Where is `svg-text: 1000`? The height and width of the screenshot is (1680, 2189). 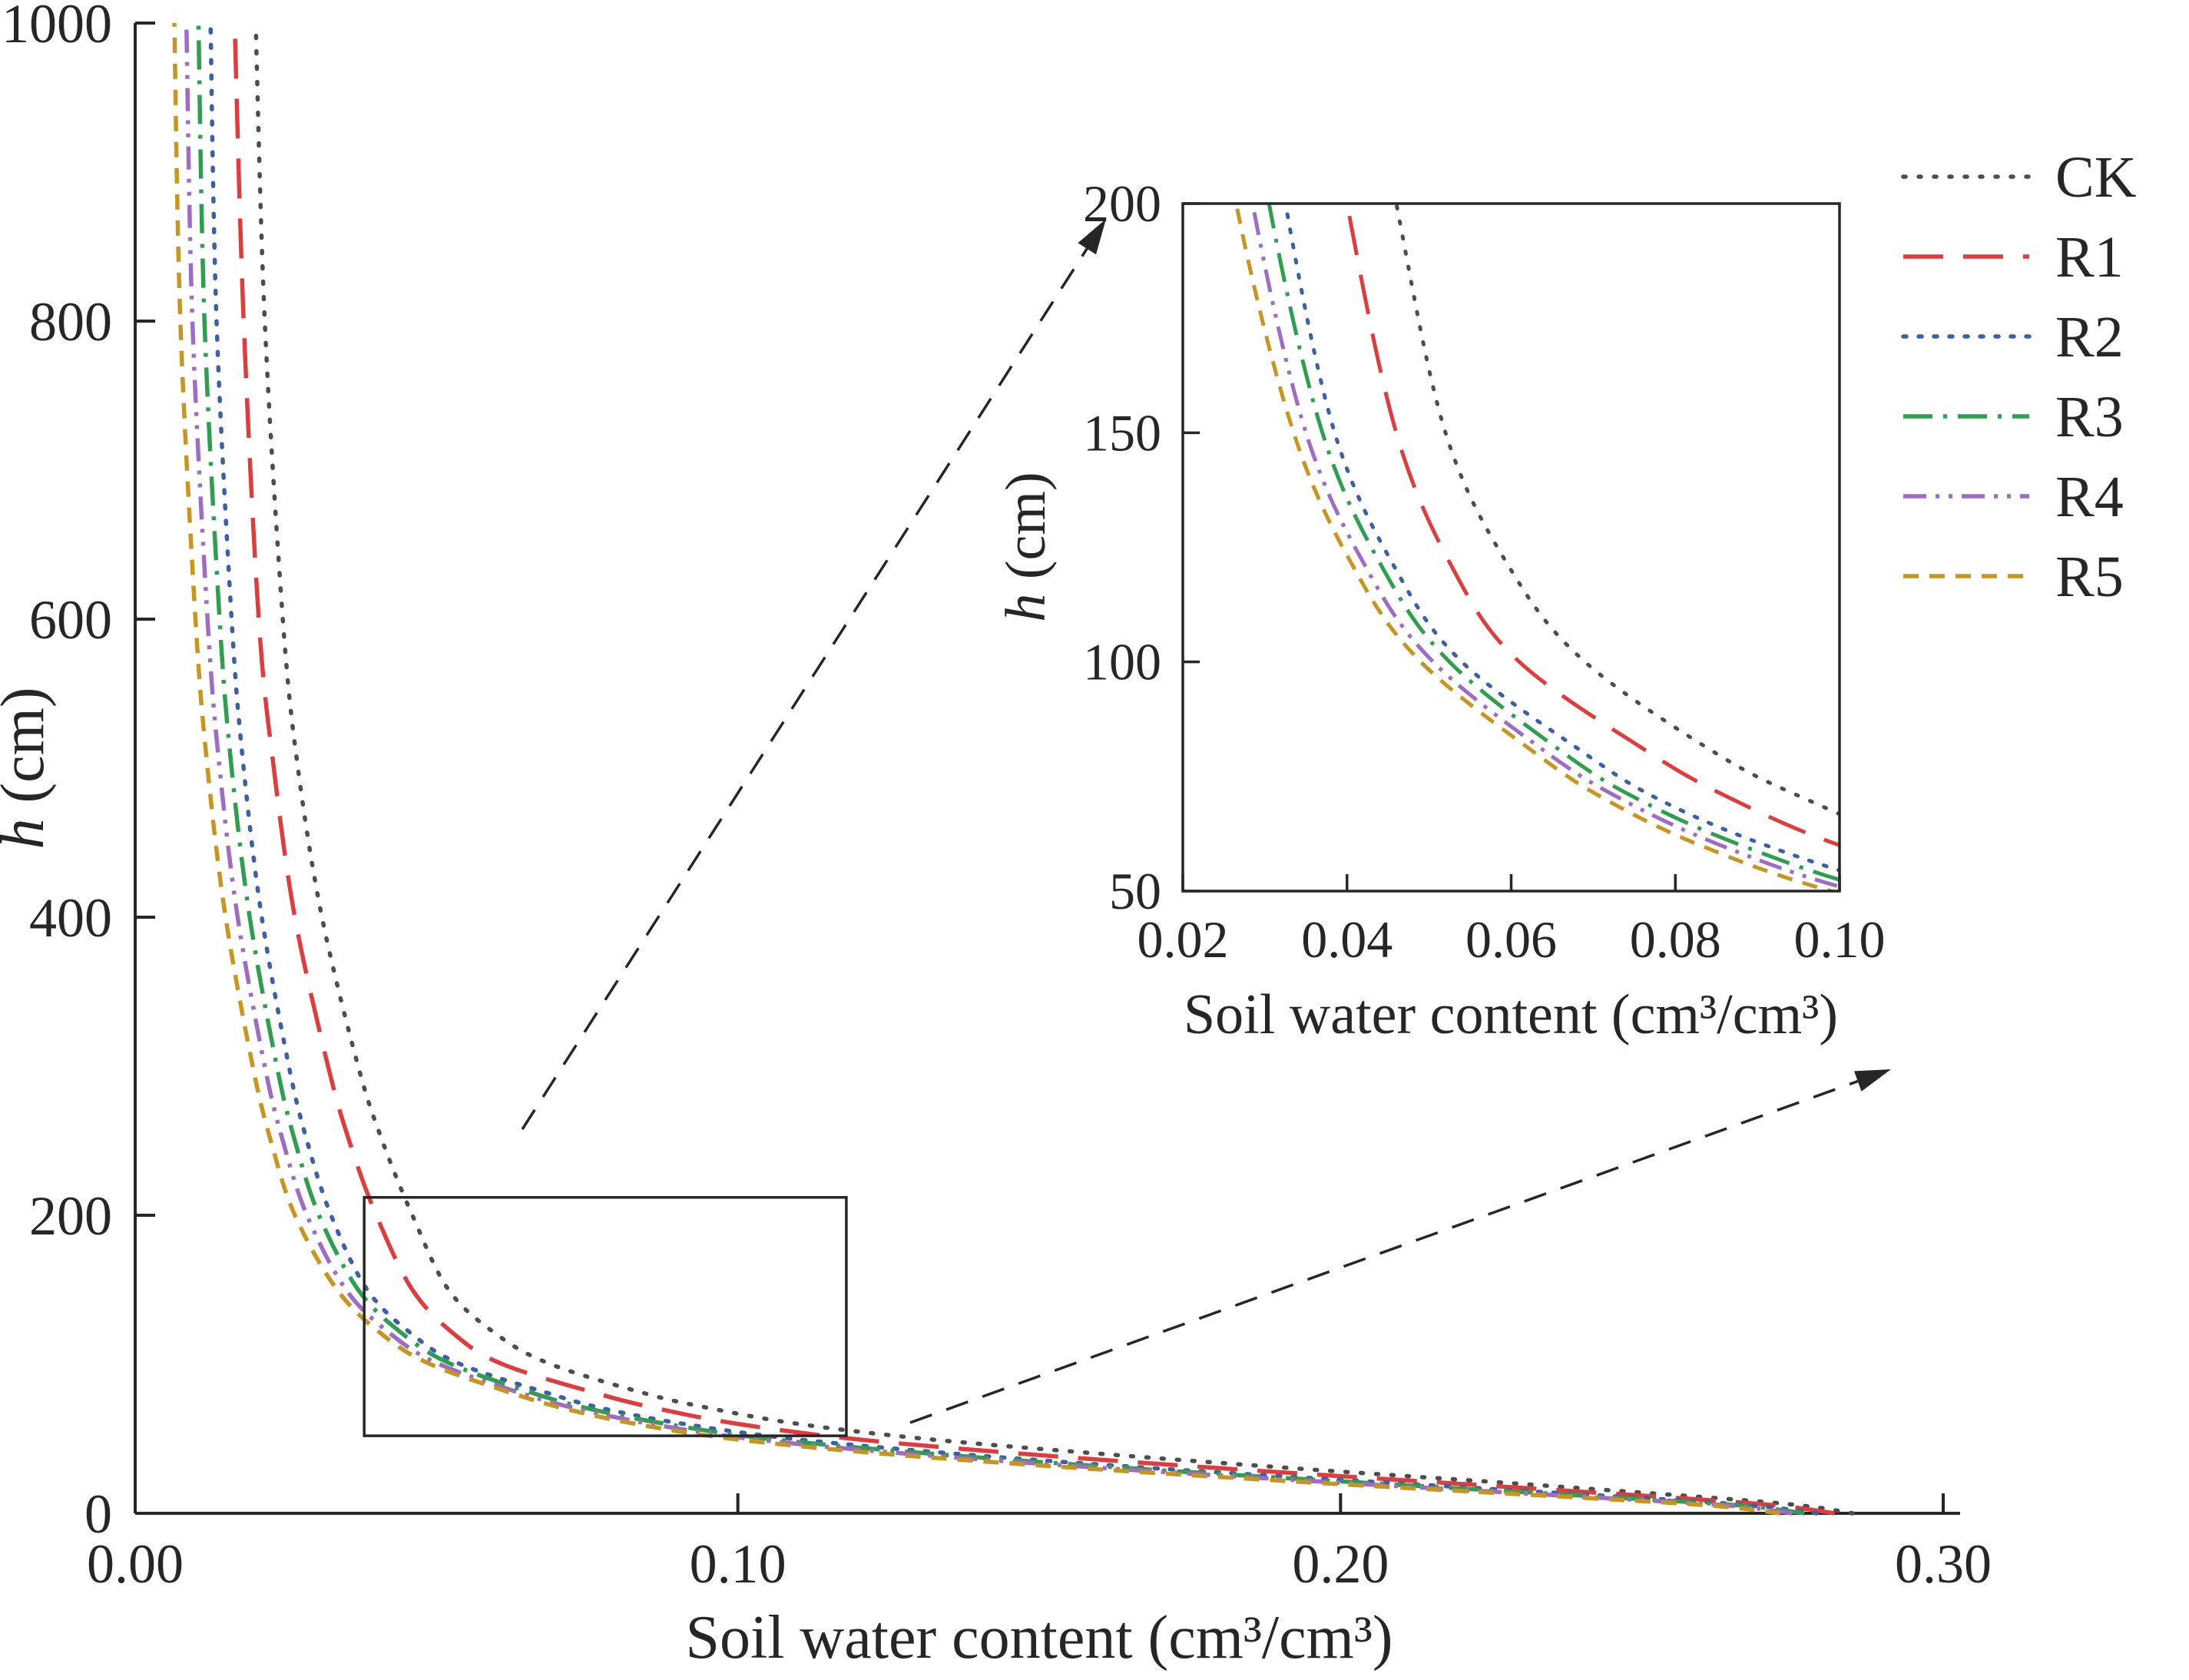 svg-text: 1000 is located at coordinates (57, 27).